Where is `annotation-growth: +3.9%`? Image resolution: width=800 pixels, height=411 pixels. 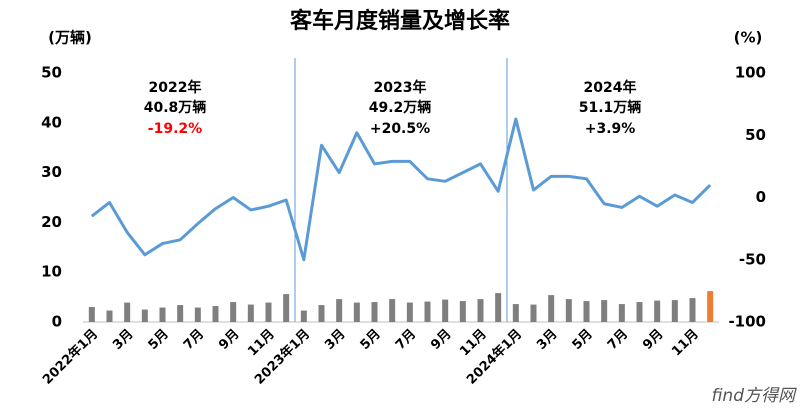 annotation-growth: +3.9% is located at coordinates (610, 129).